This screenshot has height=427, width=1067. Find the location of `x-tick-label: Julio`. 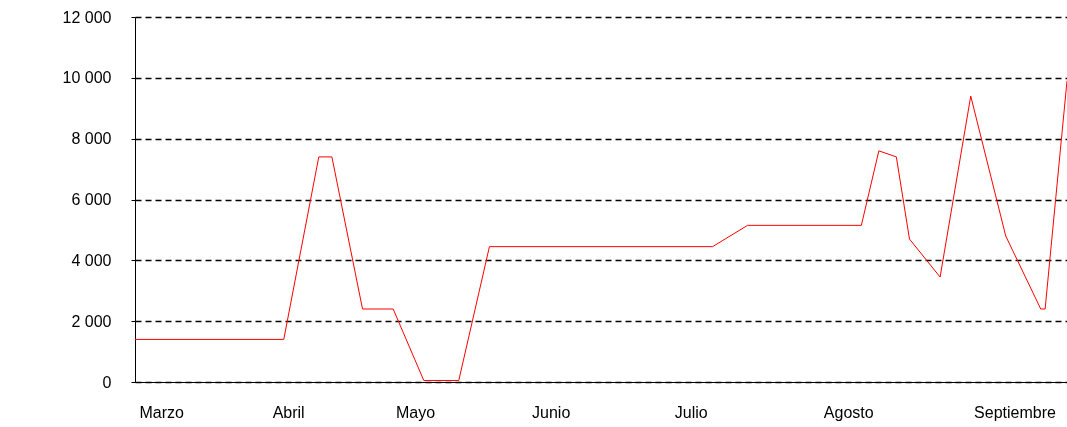

x-tick-label: Julio is located at coordinates (691, 412).